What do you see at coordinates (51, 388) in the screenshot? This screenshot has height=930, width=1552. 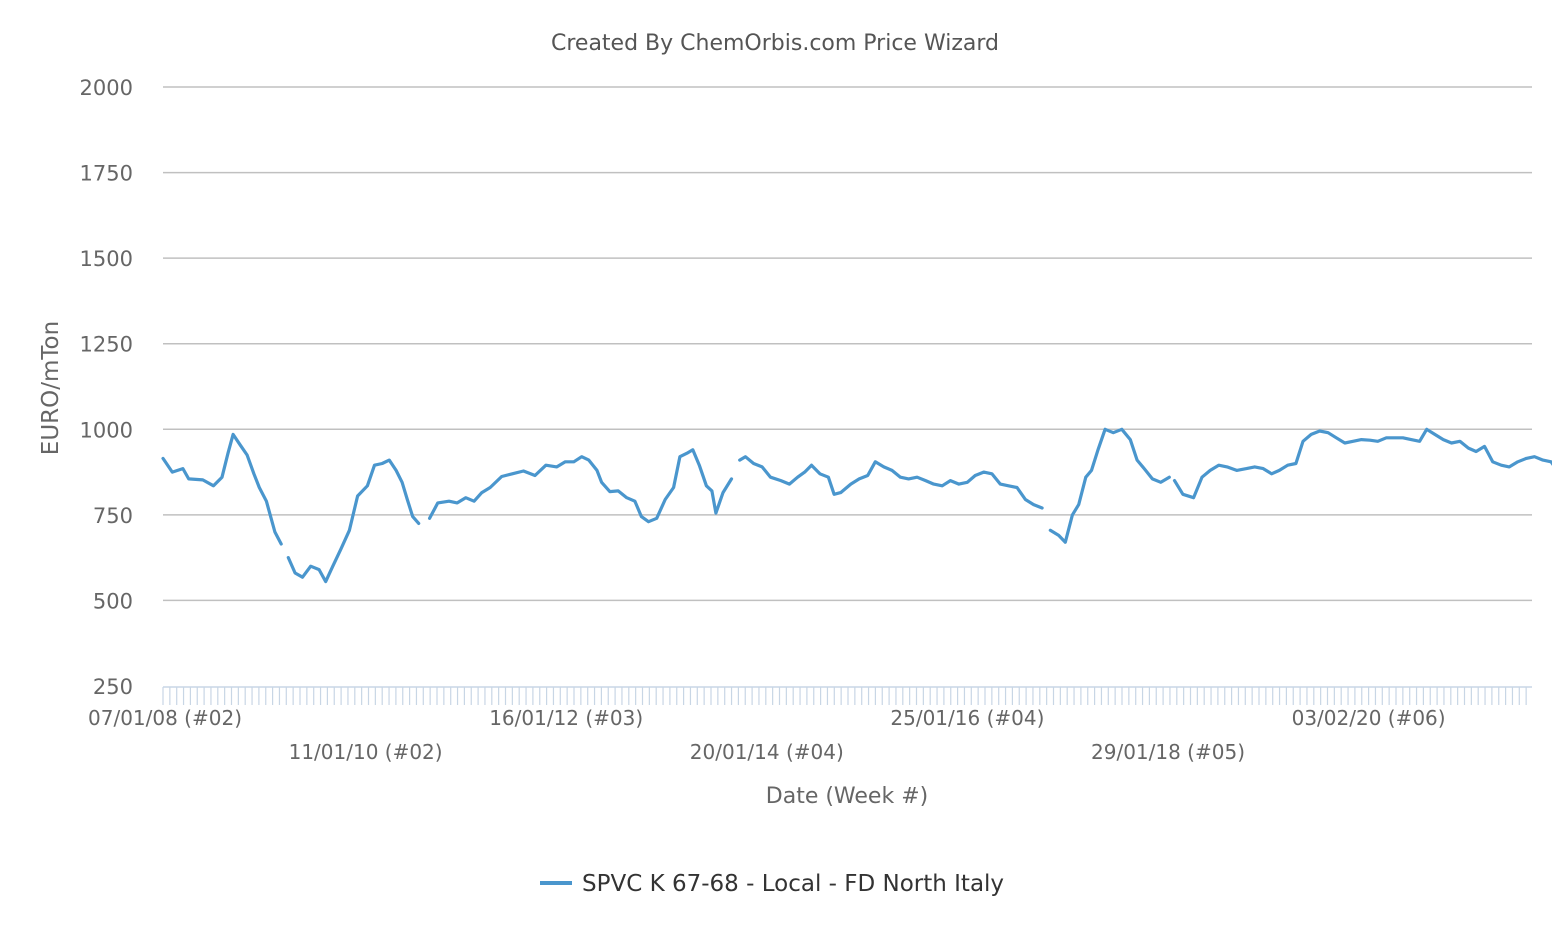 I see `y-axis-label: EURO/mTon` at bounding box center [51, 388].